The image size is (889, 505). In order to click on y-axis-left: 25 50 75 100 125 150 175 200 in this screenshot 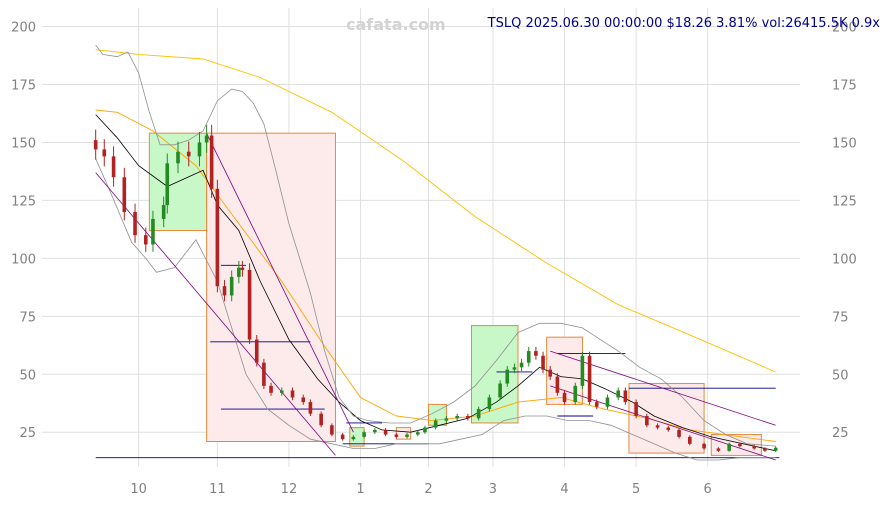, I will do `click(23, 231)`.